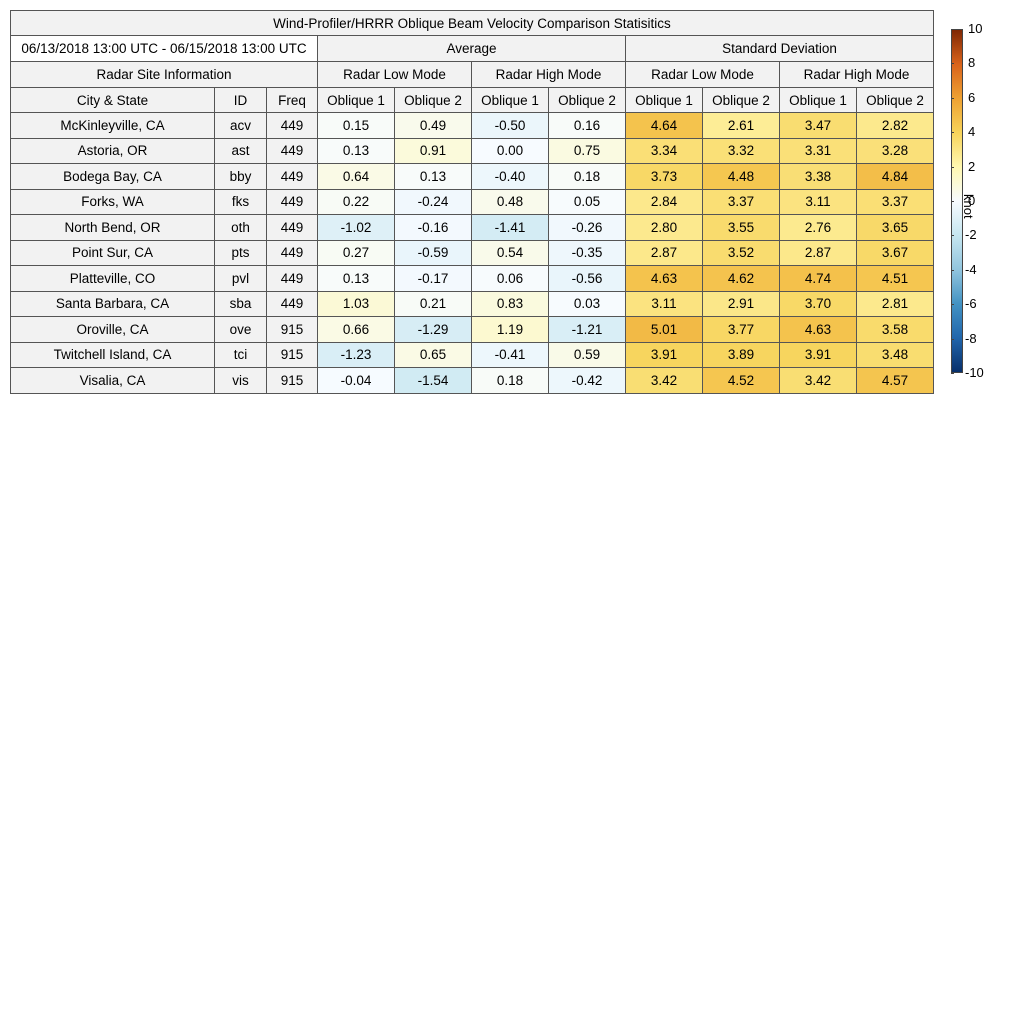 The width and height of the screenshot is (1024, 1024). I want to click on site-id-cell: fks, so click(240, 201).